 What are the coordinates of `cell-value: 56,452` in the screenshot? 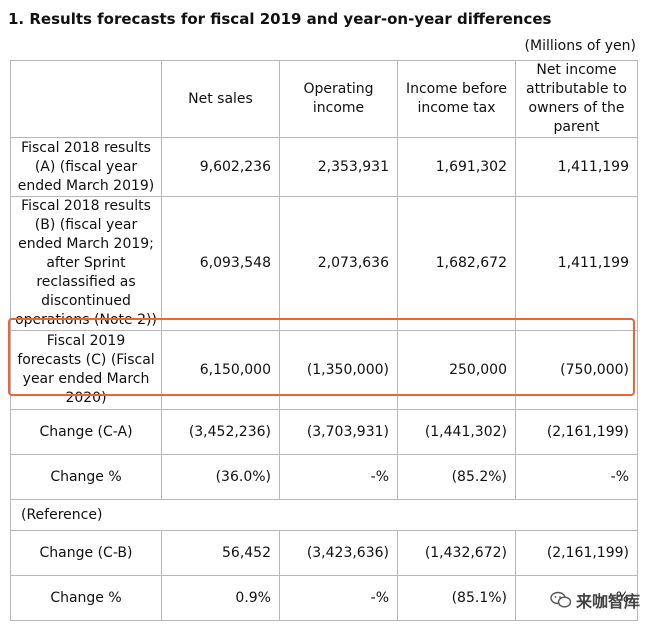 It's located at (220, 553).